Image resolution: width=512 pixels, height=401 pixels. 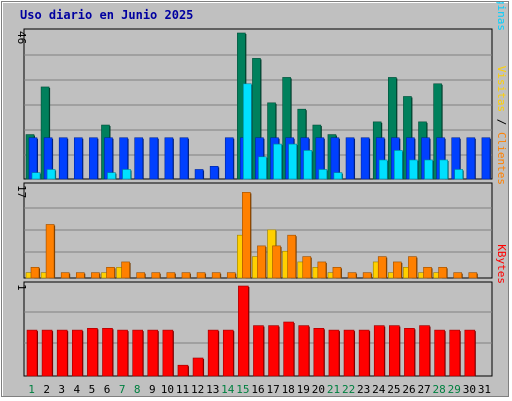 What do you see at coordinates (318, 389) in the screenshot?
I see `x-tick-label-20: 20` at bounding box center [318, 389].